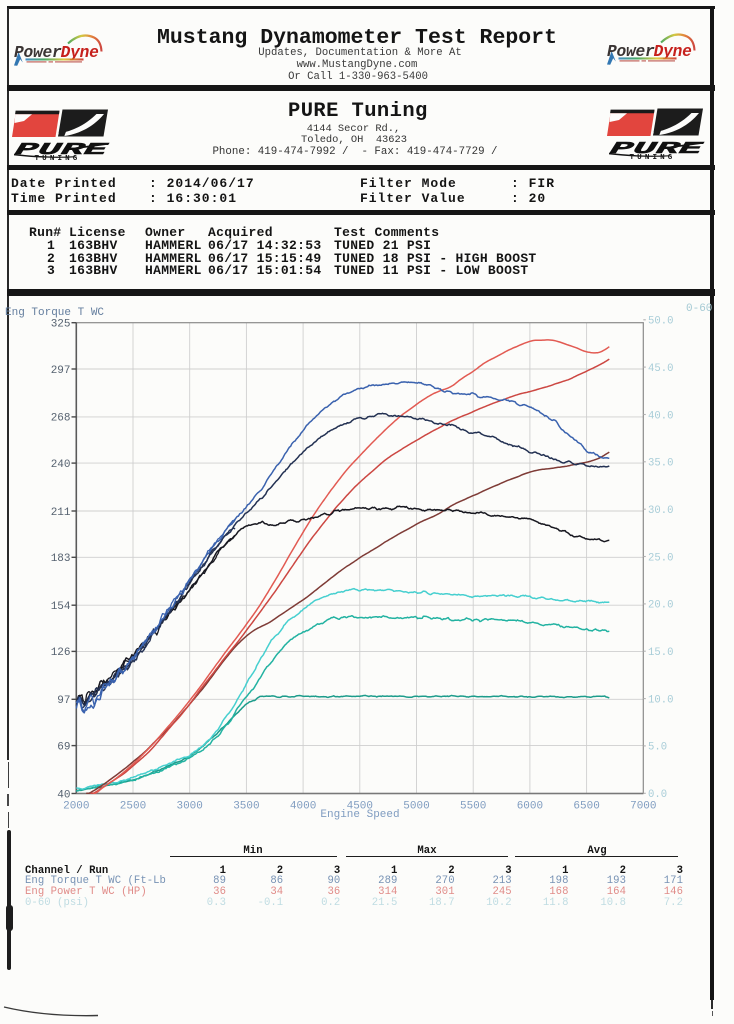 Image resolution: width=734 pixels, height=1024 pixels. What do you see at coordinates (416, 807) in the screenshot?
I see `svg-text: 5000` at bounding box center [416, 807].